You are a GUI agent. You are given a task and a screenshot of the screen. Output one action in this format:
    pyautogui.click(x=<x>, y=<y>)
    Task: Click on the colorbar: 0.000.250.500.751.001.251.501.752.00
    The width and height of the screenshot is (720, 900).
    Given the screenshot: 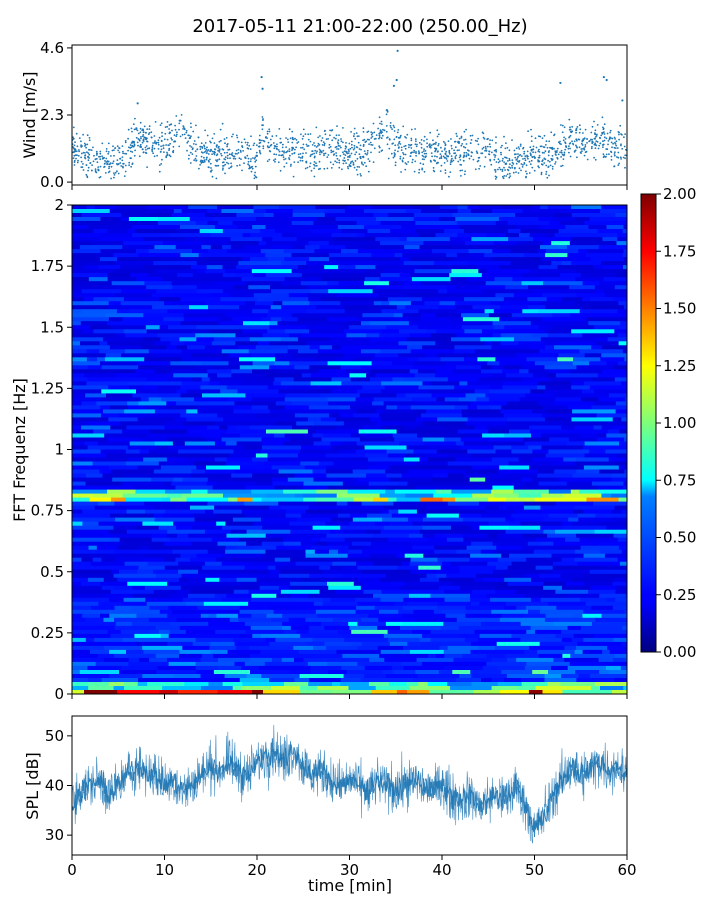 What is the action you would take?
    pyautogui.click(x=668, y=423)
    